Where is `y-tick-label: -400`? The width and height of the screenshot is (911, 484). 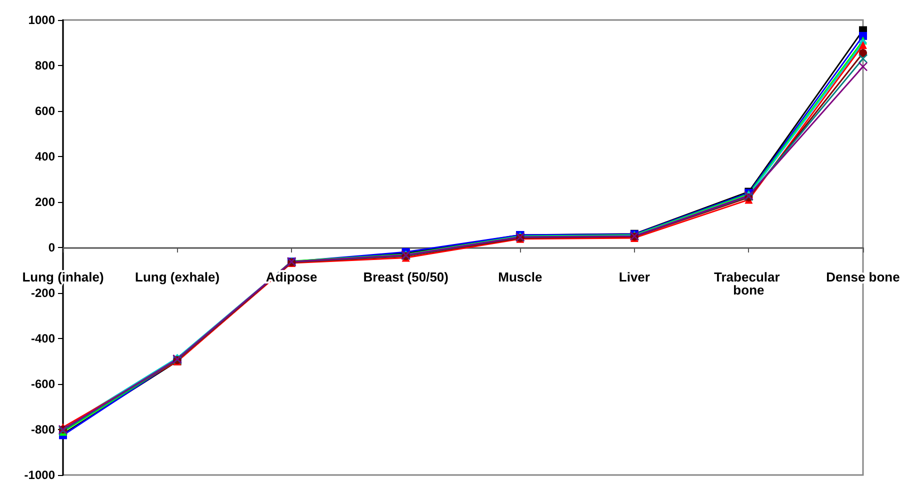
y-tick-label: -400 is located at coordinates (43, 339).